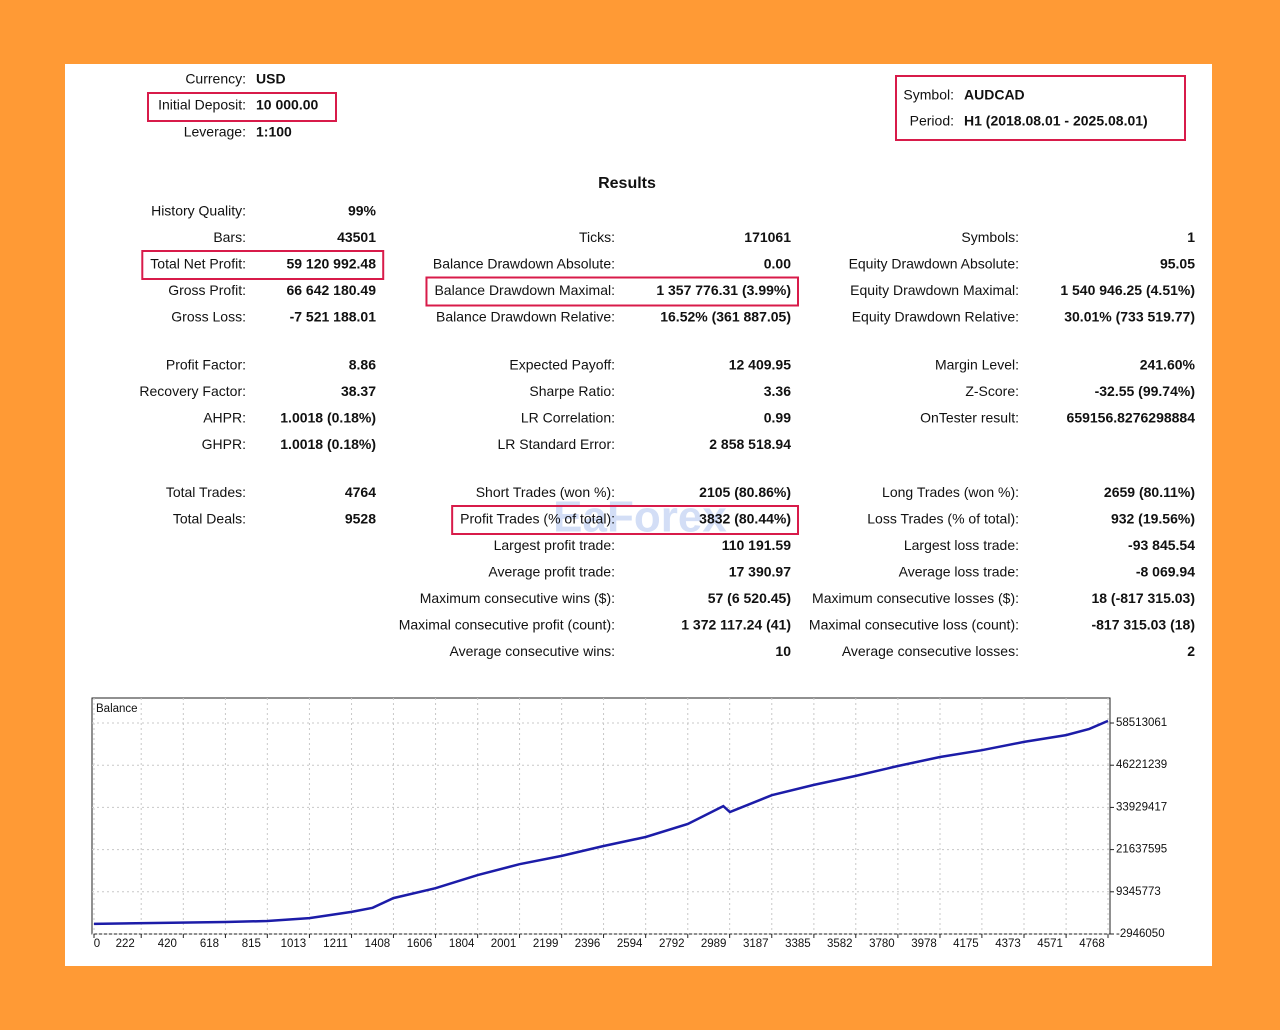 This screenshot has height=1030, width=1280. What do you see at coordinates (959, 572) in the screenshot?
I see `stat-label: Average loss trade:` at bounding box center [959, 572].